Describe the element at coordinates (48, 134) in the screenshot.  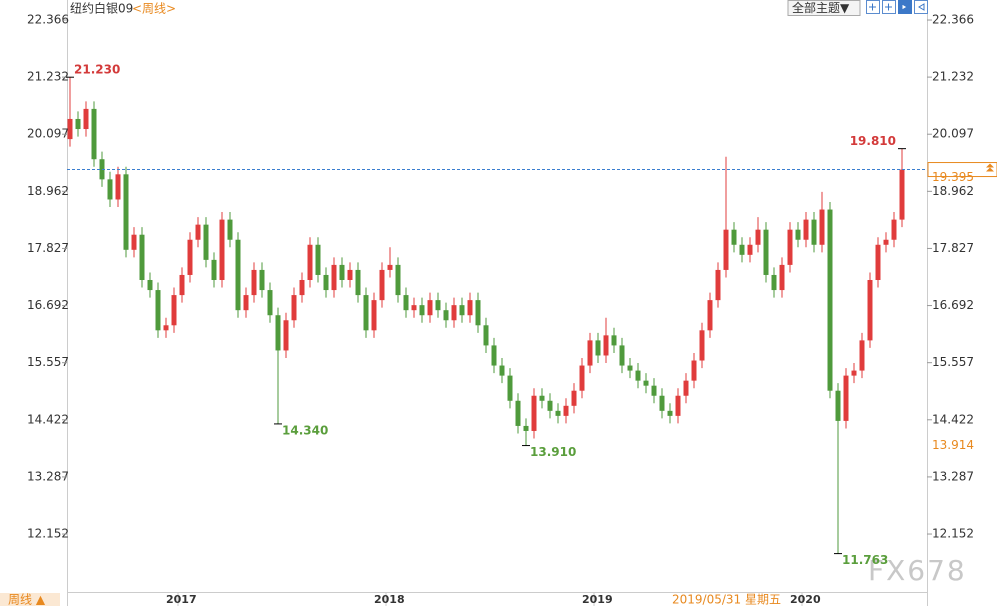
I see `y-tick-label: 20.097` at that location.